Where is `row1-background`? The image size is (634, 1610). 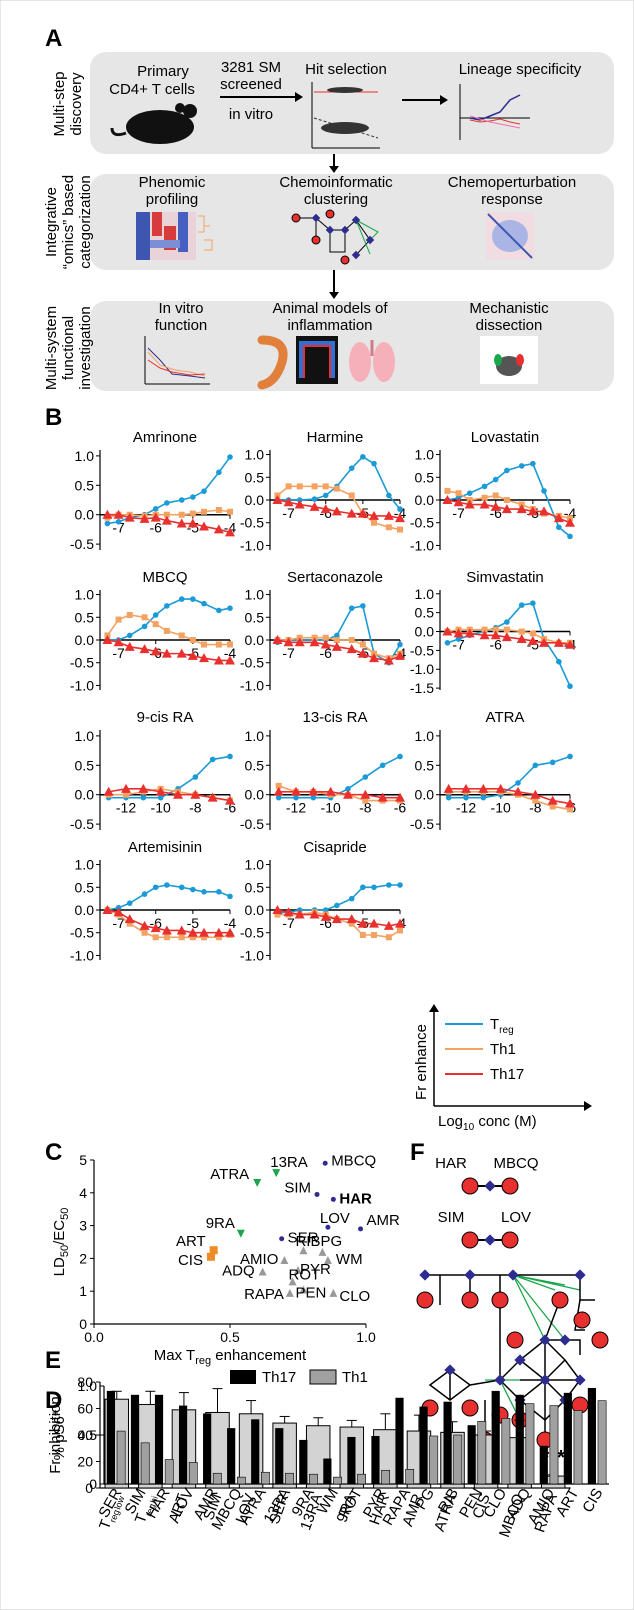
row1-background is located at coordinates (352, 103).